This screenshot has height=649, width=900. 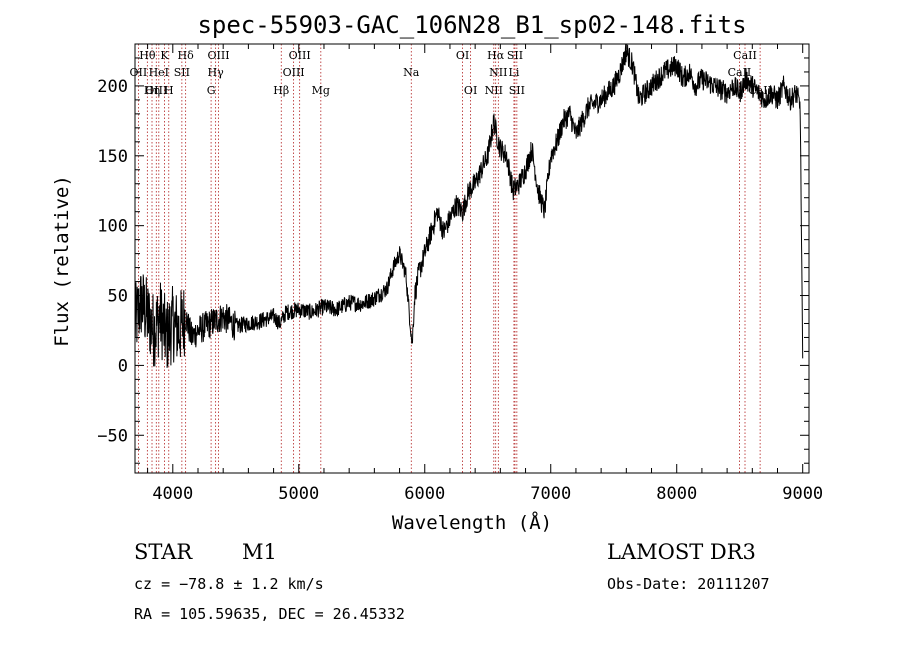 I want to click on y-tick-label-2: 50, so click(x=118, y=297).